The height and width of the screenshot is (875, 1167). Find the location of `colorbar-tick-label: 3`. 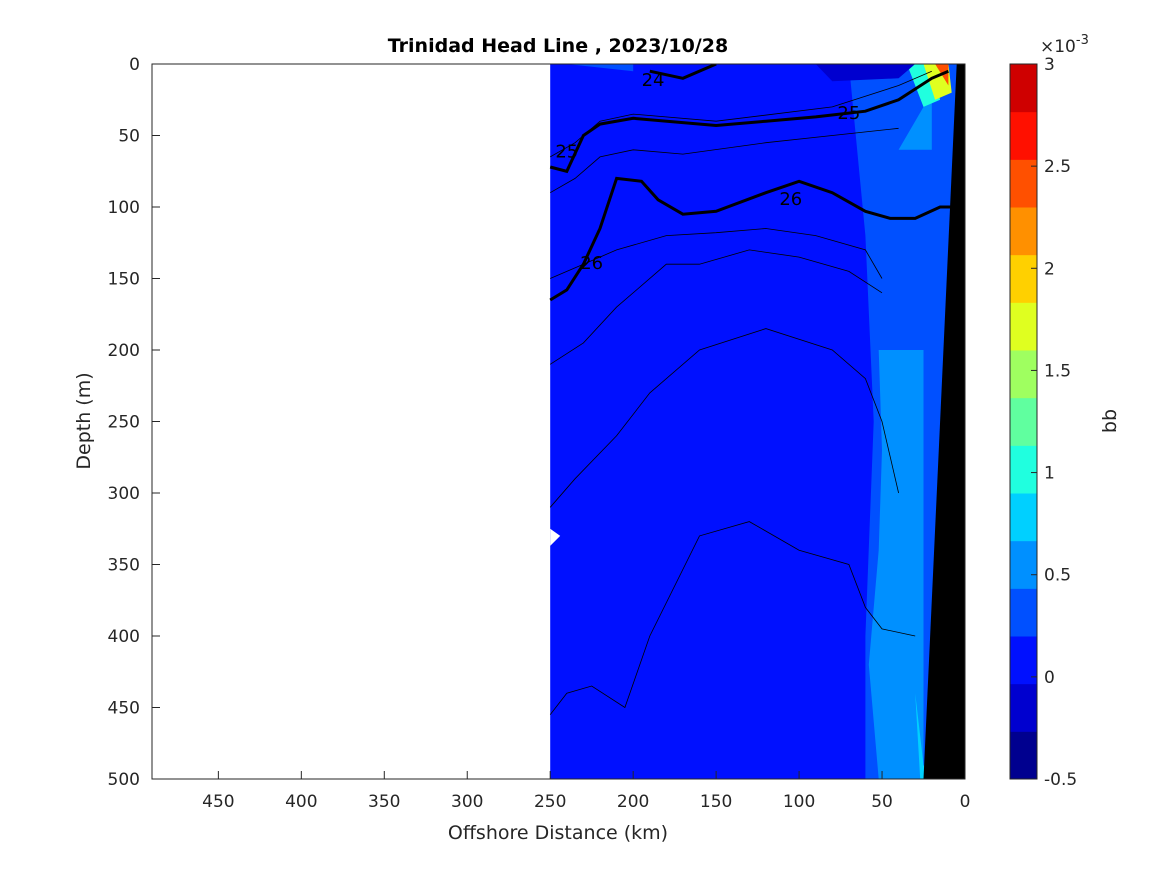

colorbar-tick-label: 3 is located at coordinates (1049, 65).